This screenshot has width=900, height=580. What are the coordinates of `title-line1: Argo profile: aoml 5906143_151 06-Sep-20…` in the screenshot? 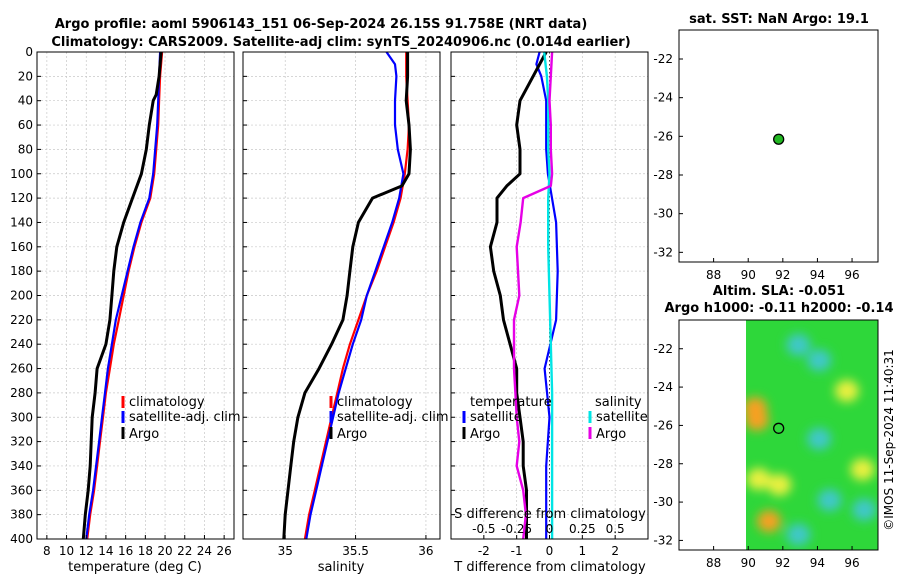 It's located at (321, 24).